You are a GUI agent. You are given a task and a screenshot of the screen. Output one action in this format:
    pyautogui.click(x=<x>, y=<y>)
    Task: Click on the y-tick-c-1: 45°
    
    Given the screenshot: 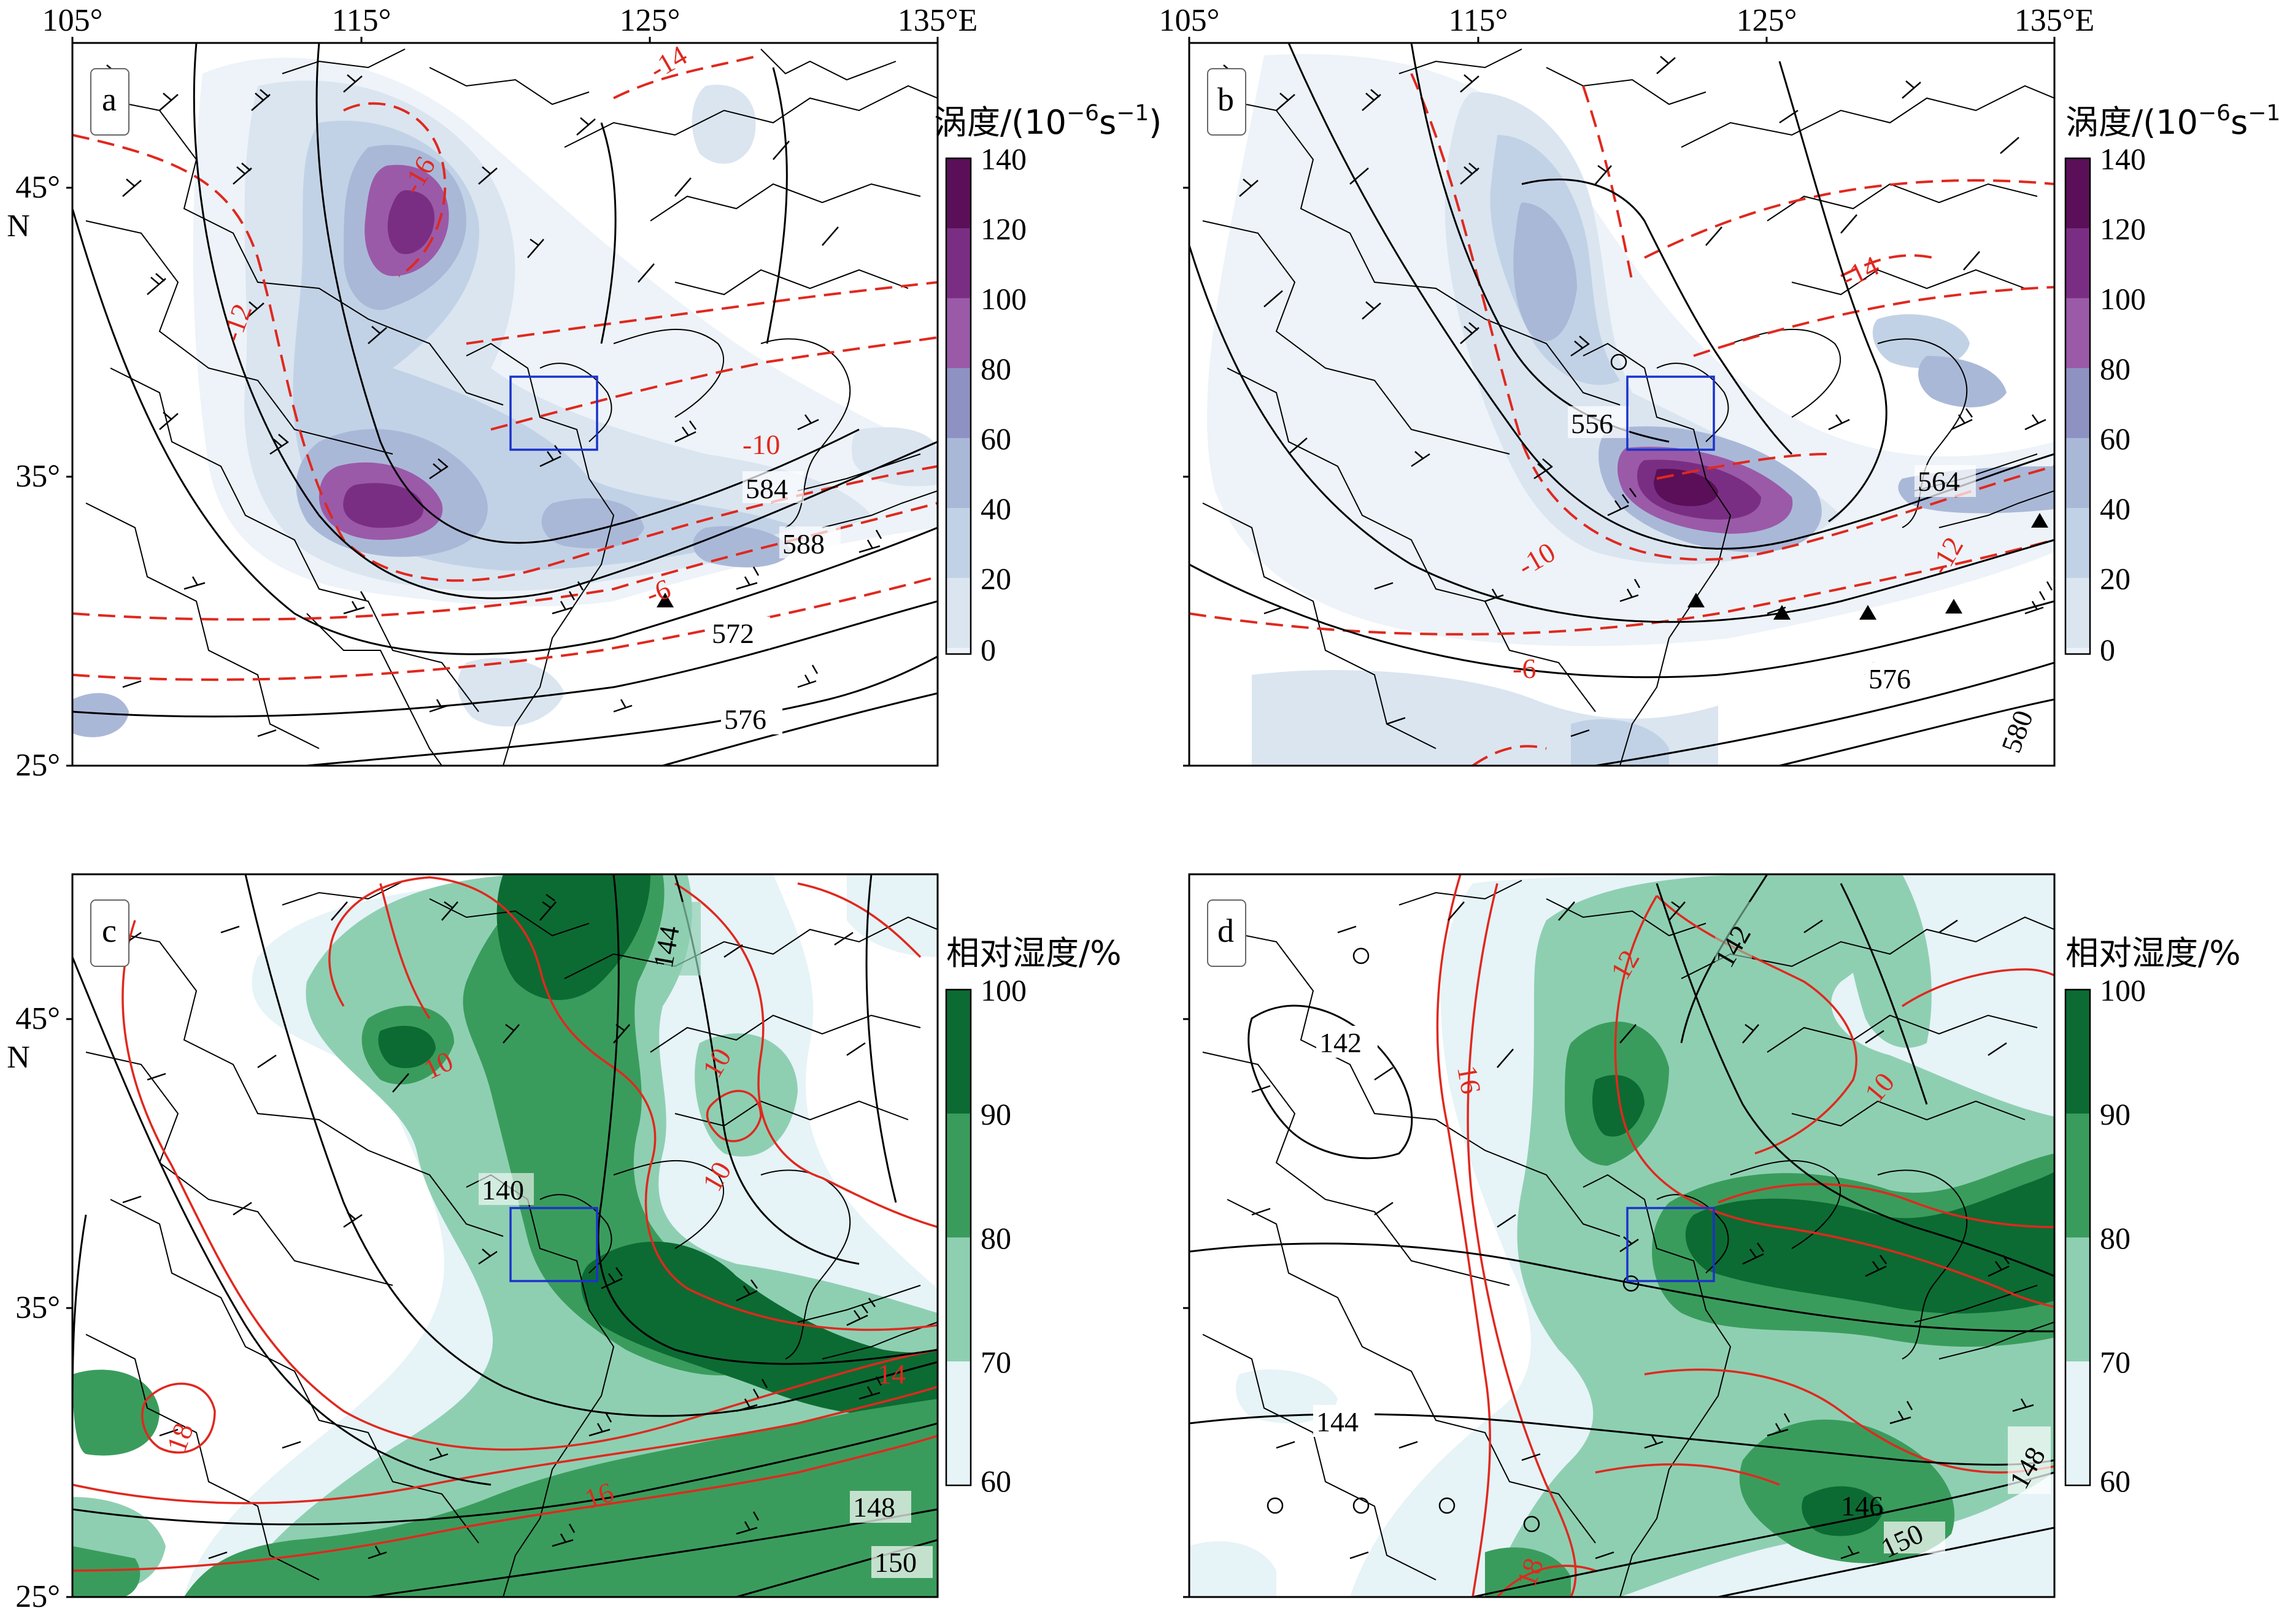 What is the action you would take?
    pyautogui.click(x=37, y=1018)
    